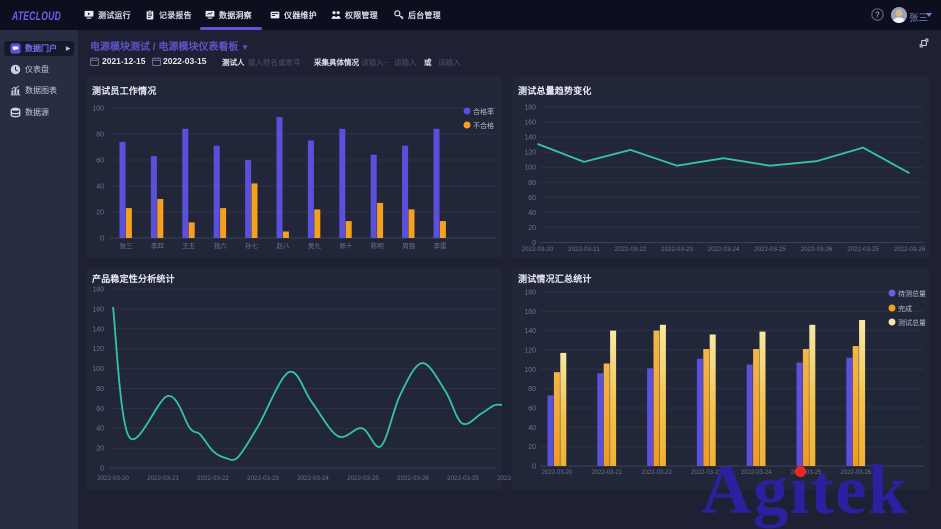 The width and height of the screenshot is (941, 529). What do you see at coordinates (483, 125) in the screenshot?
I see `svg-text: 不合格` at bounding box center [483, 125].